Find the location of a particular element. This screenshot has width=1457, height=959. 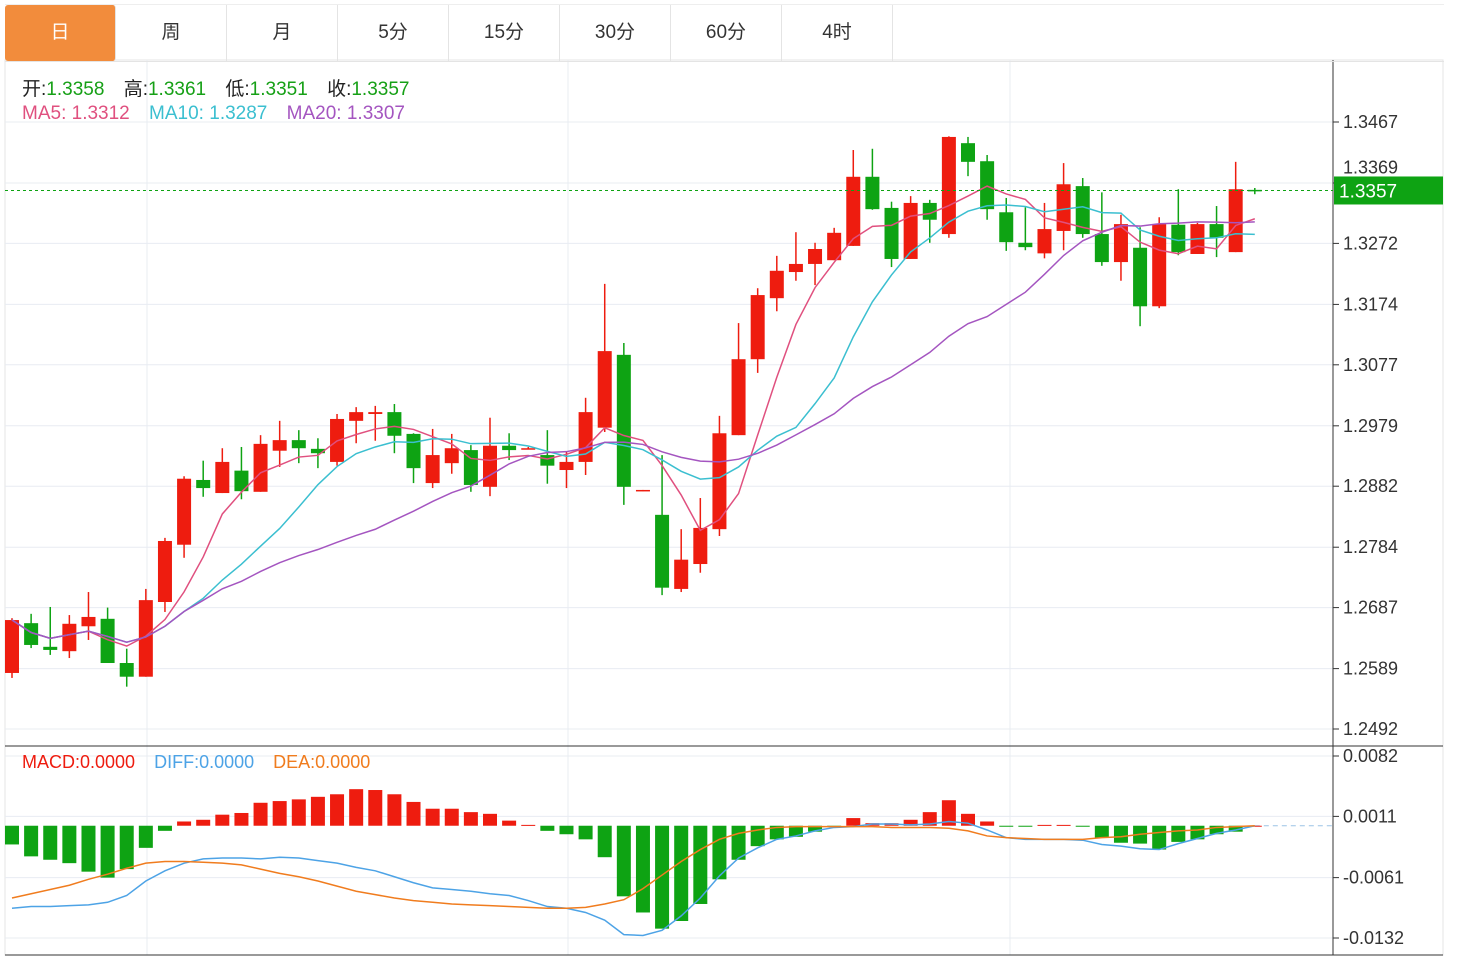

price-tick-label: 1.3467 is located at coordinates (1370, 122).